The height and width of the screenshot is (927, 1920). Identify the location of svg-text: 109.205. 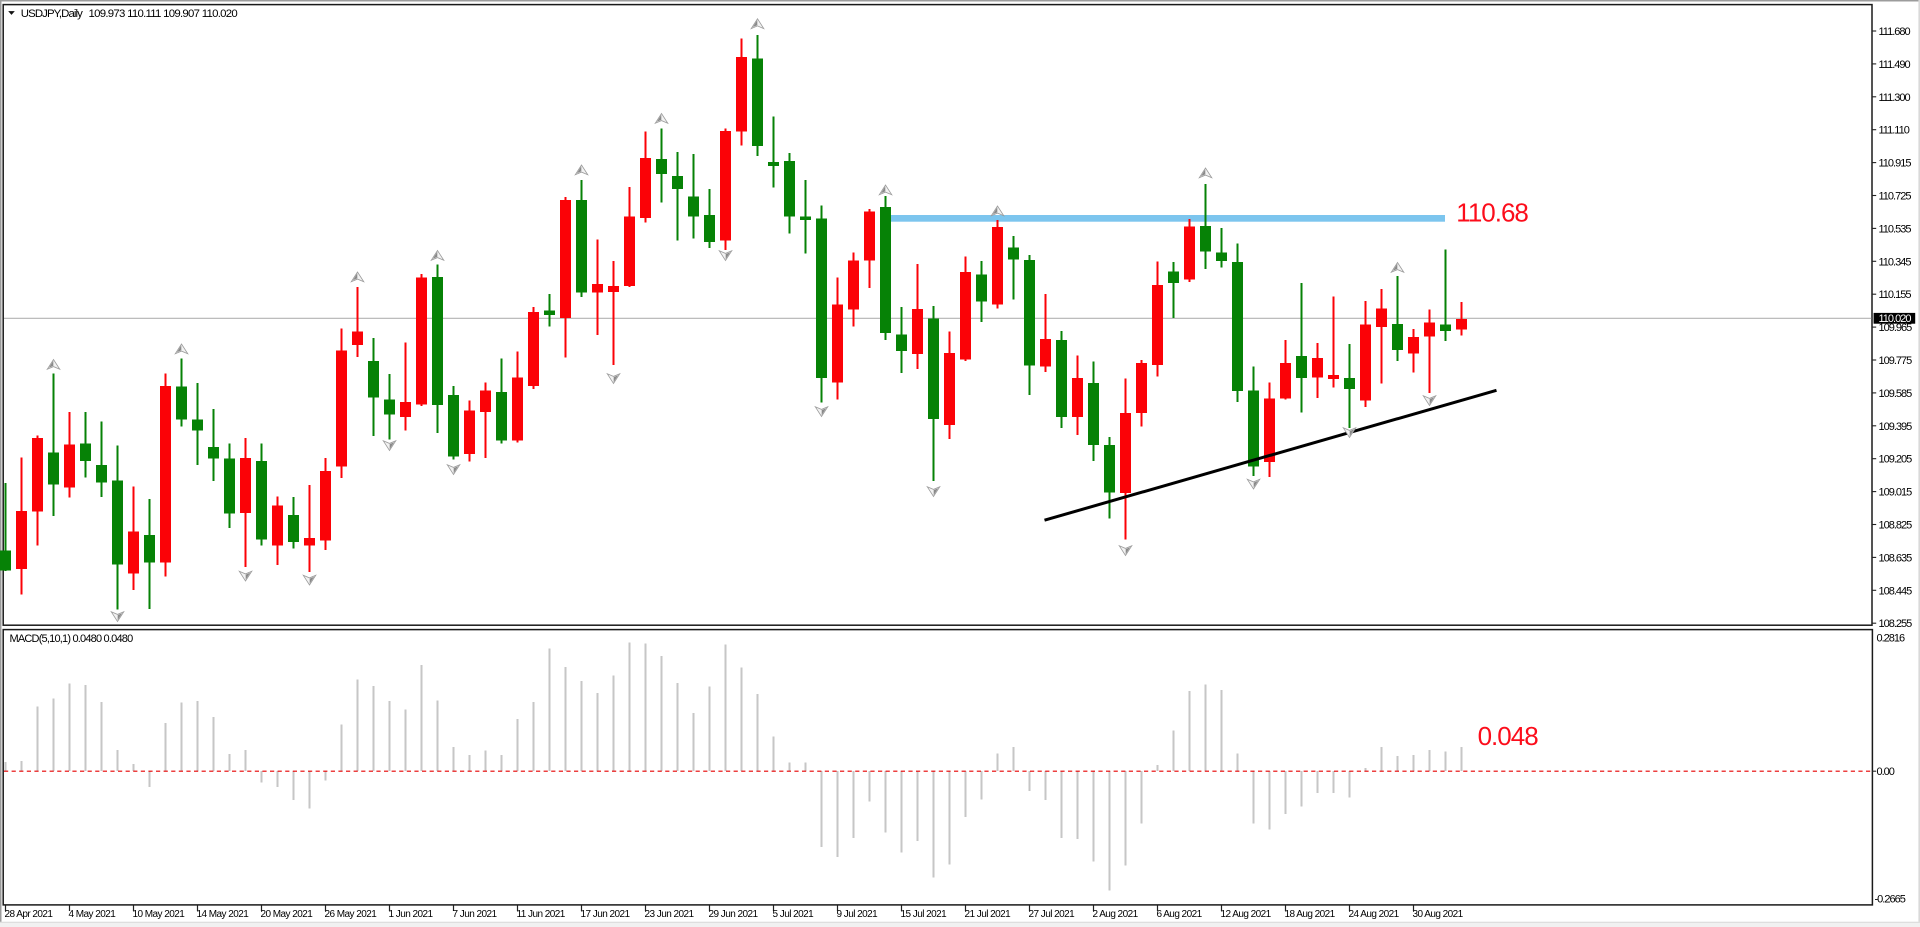
(1896, 460).